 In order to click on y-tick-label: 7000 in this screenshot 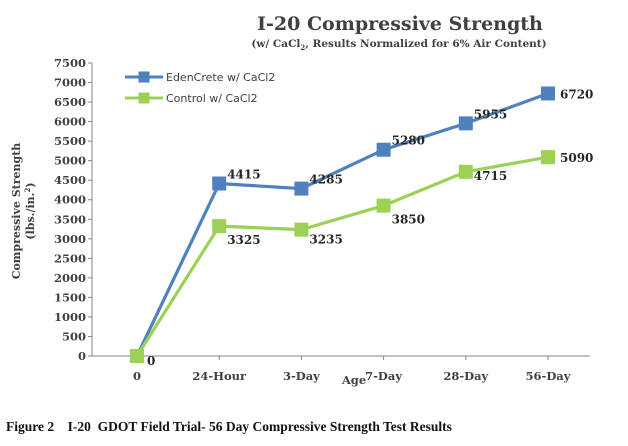, I will do `click(70, 83)`.